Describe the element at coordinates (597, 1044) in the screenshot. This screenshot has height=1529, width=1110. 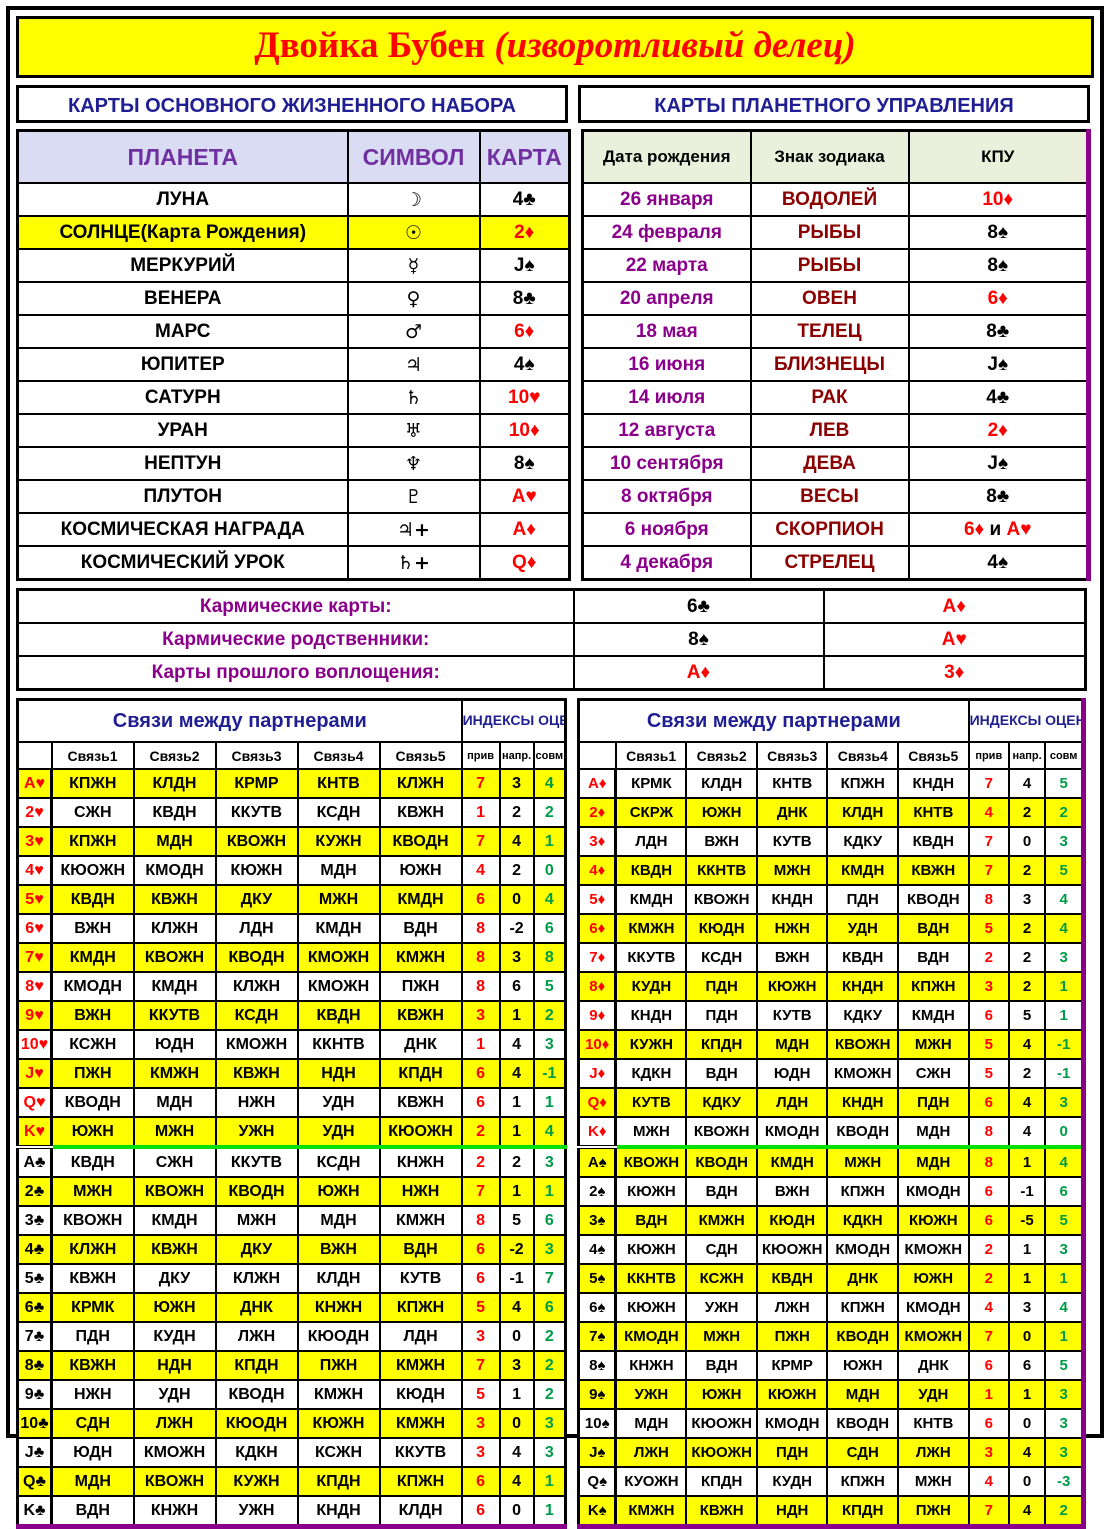
I see `partner-card-label: 10♦` at that location.